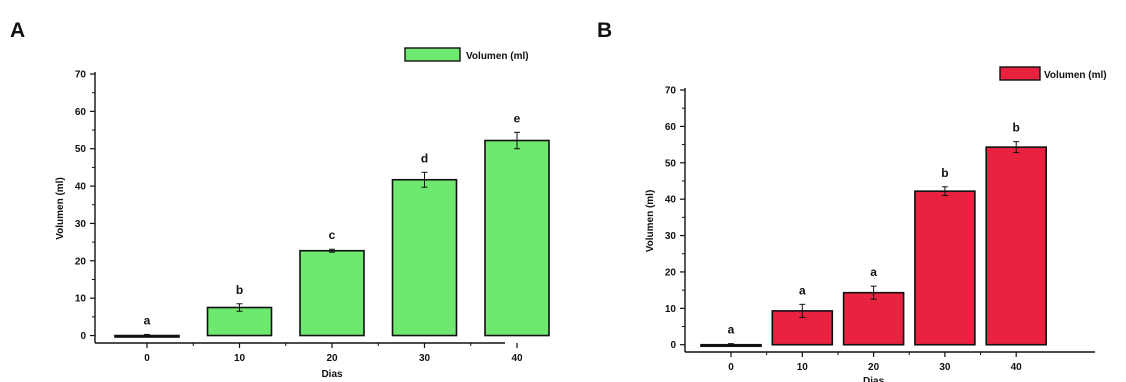 This screenshot has width=1126, height=382. Describe the element at coordinates (671, 272) in the screenshot. I see `panel-b-y-tick-label-20: 20` at that location.